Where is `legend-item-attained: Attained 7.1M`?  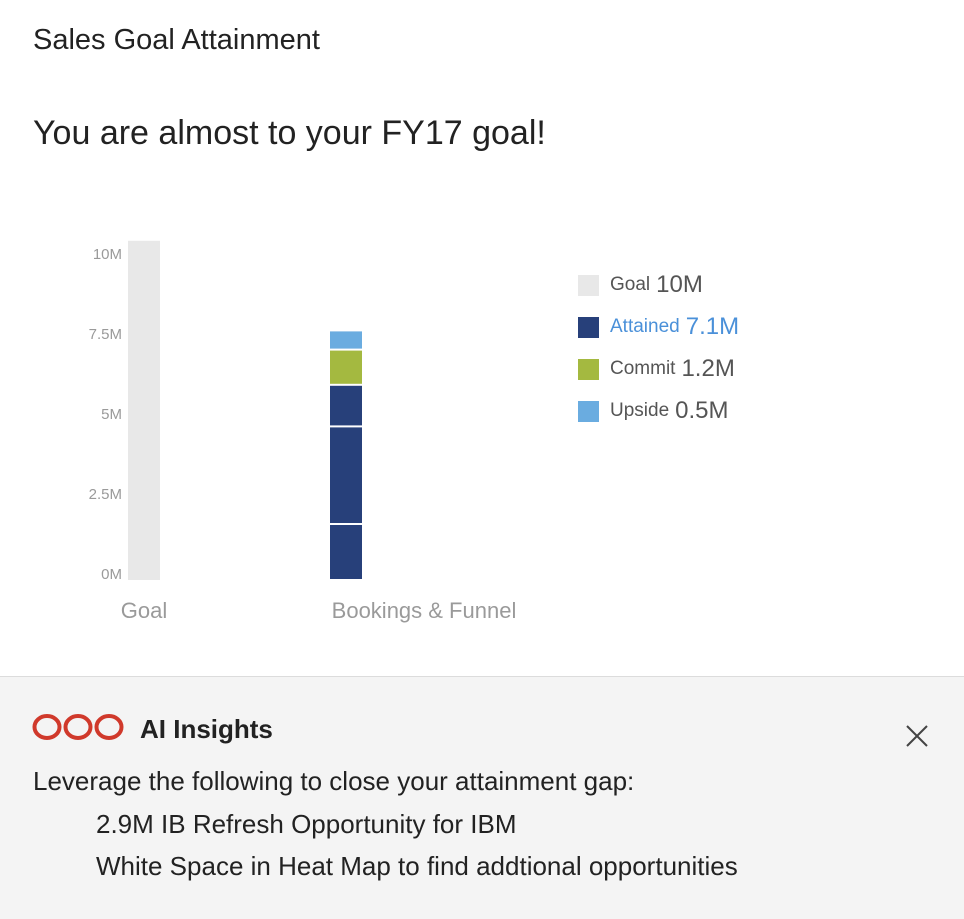
legend-item-attained: Attained 7.1M is located at coordinates (658, 327).